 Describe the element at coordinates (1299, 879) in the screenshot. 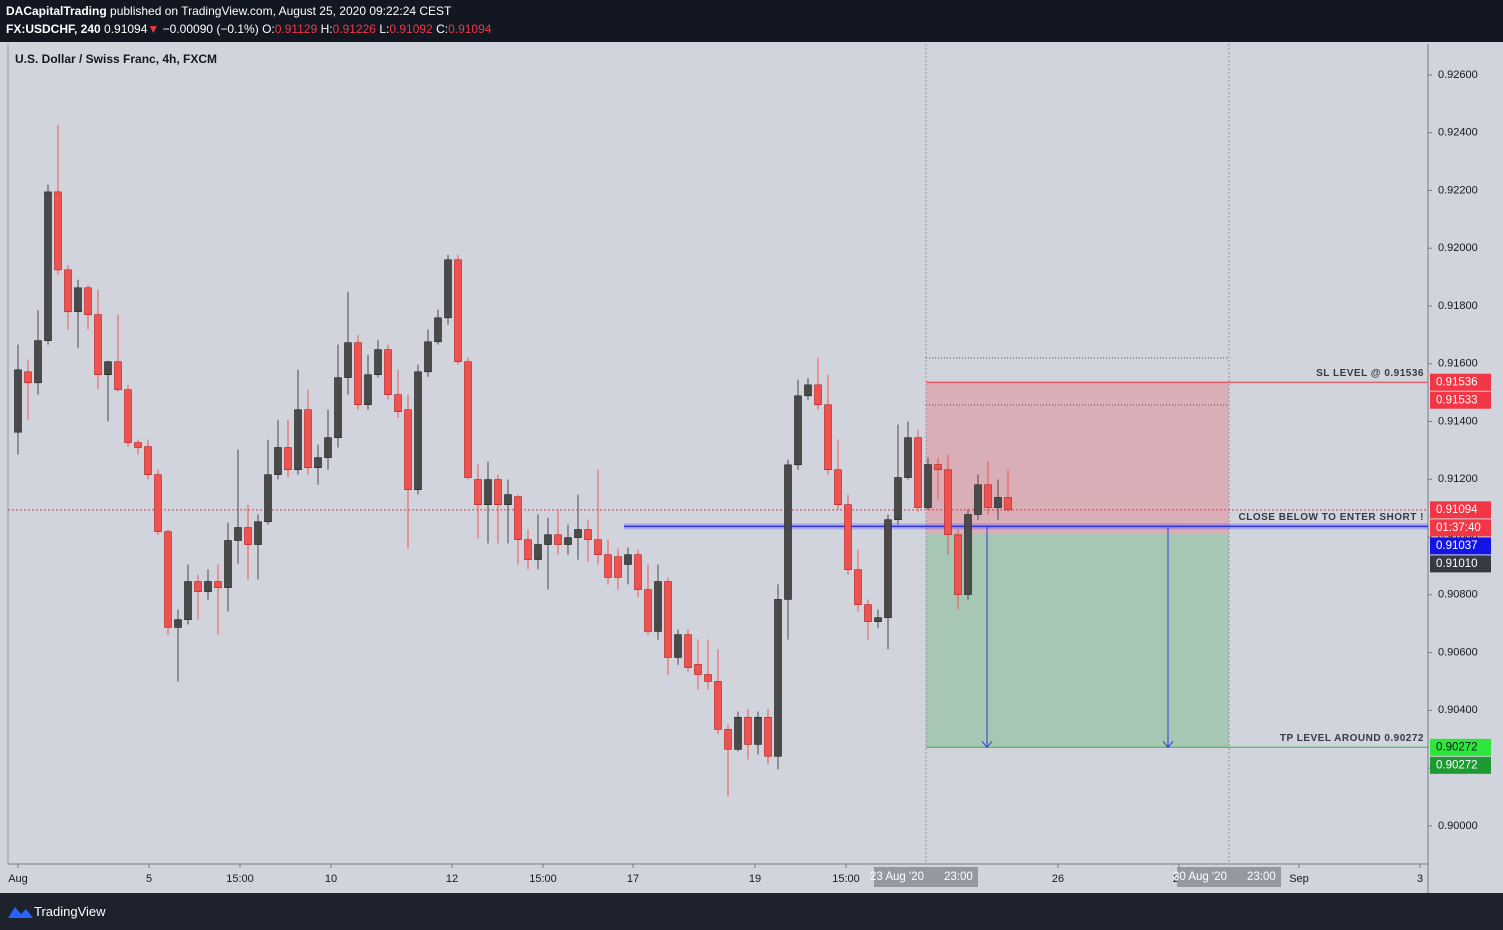

I see `x-tick-label: Sep` at that location.